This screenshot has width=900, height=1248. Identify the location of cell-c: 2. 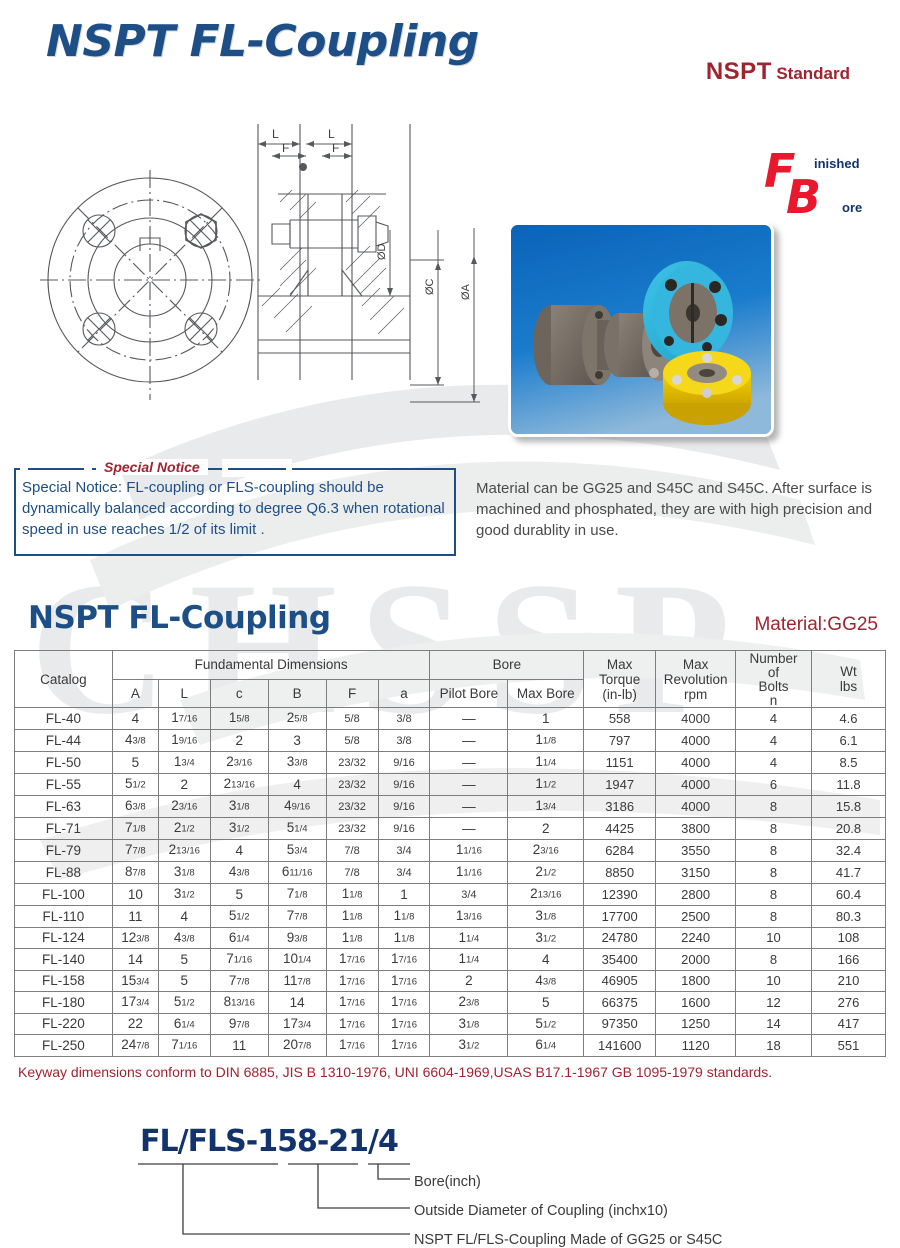
(239, 740).